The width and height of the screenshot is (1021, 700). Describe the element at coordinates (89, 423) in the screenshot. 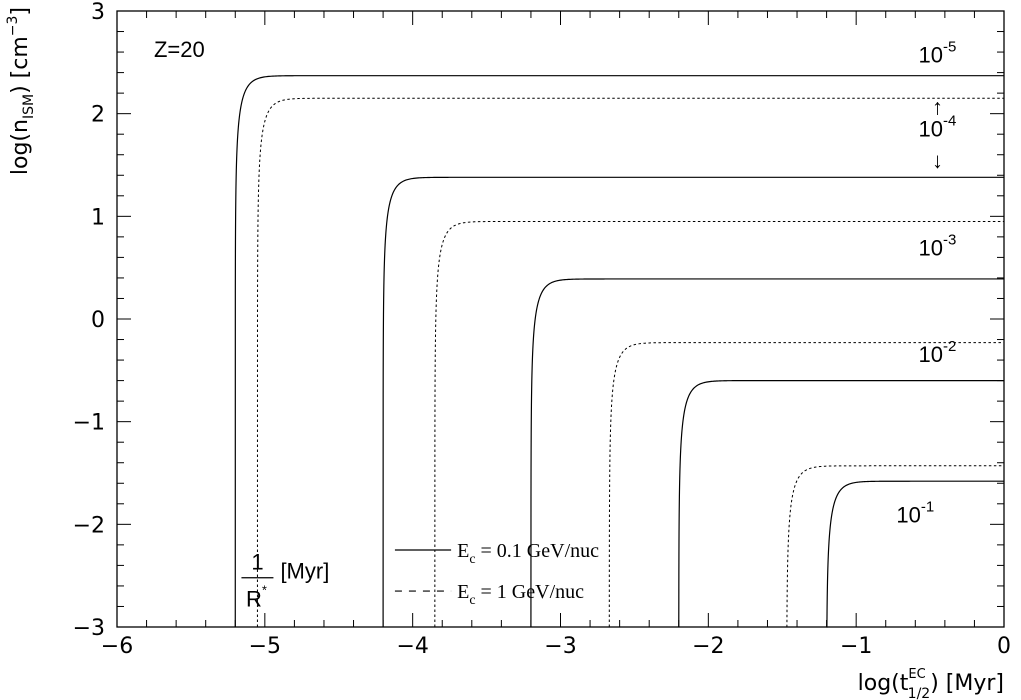

I see `y-tick-label: −1` at that location.